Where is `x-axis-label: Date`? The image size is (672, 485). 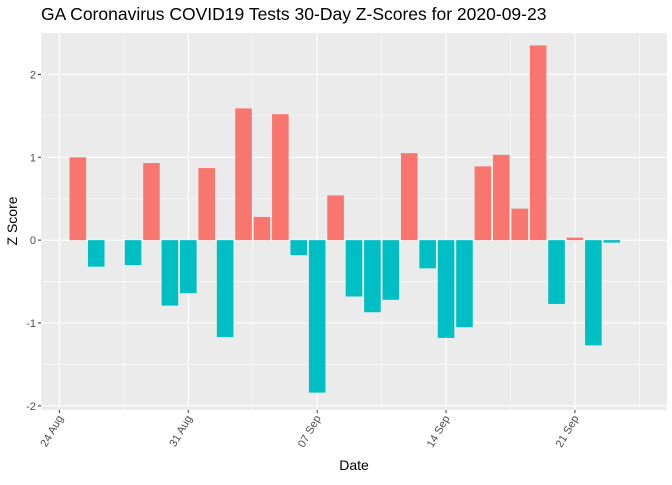
x-axis-label: Date is located at coordinates (354, 465).